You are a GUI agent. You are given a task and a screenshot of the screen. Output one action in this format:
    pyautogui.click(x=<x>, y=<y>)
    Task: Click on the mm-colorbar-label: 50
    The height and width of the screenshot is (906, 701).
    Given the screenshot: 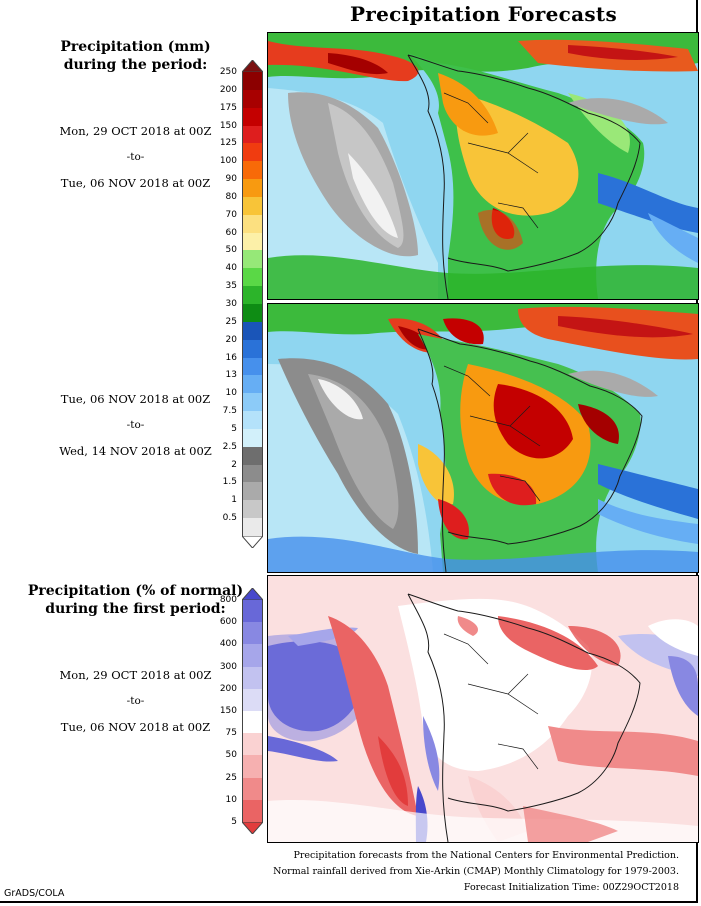 What is the action you would take?
    pyautogui.click(x=231, y=250)
    